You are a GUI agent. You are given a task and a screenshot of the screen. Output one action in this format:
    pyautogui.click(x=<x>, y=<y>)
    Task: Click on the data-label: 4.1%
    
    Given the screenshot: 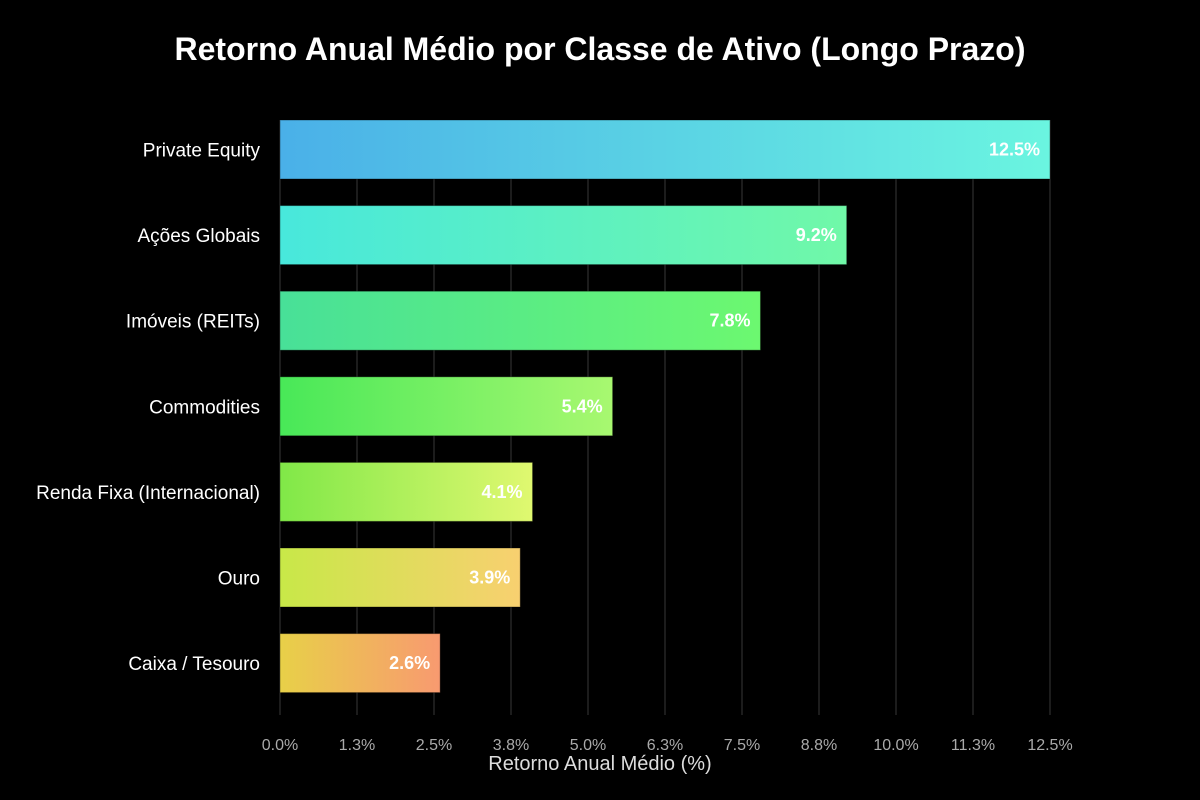 What is the action you would take?
    pyautogui.click(x=502, y=492)
    